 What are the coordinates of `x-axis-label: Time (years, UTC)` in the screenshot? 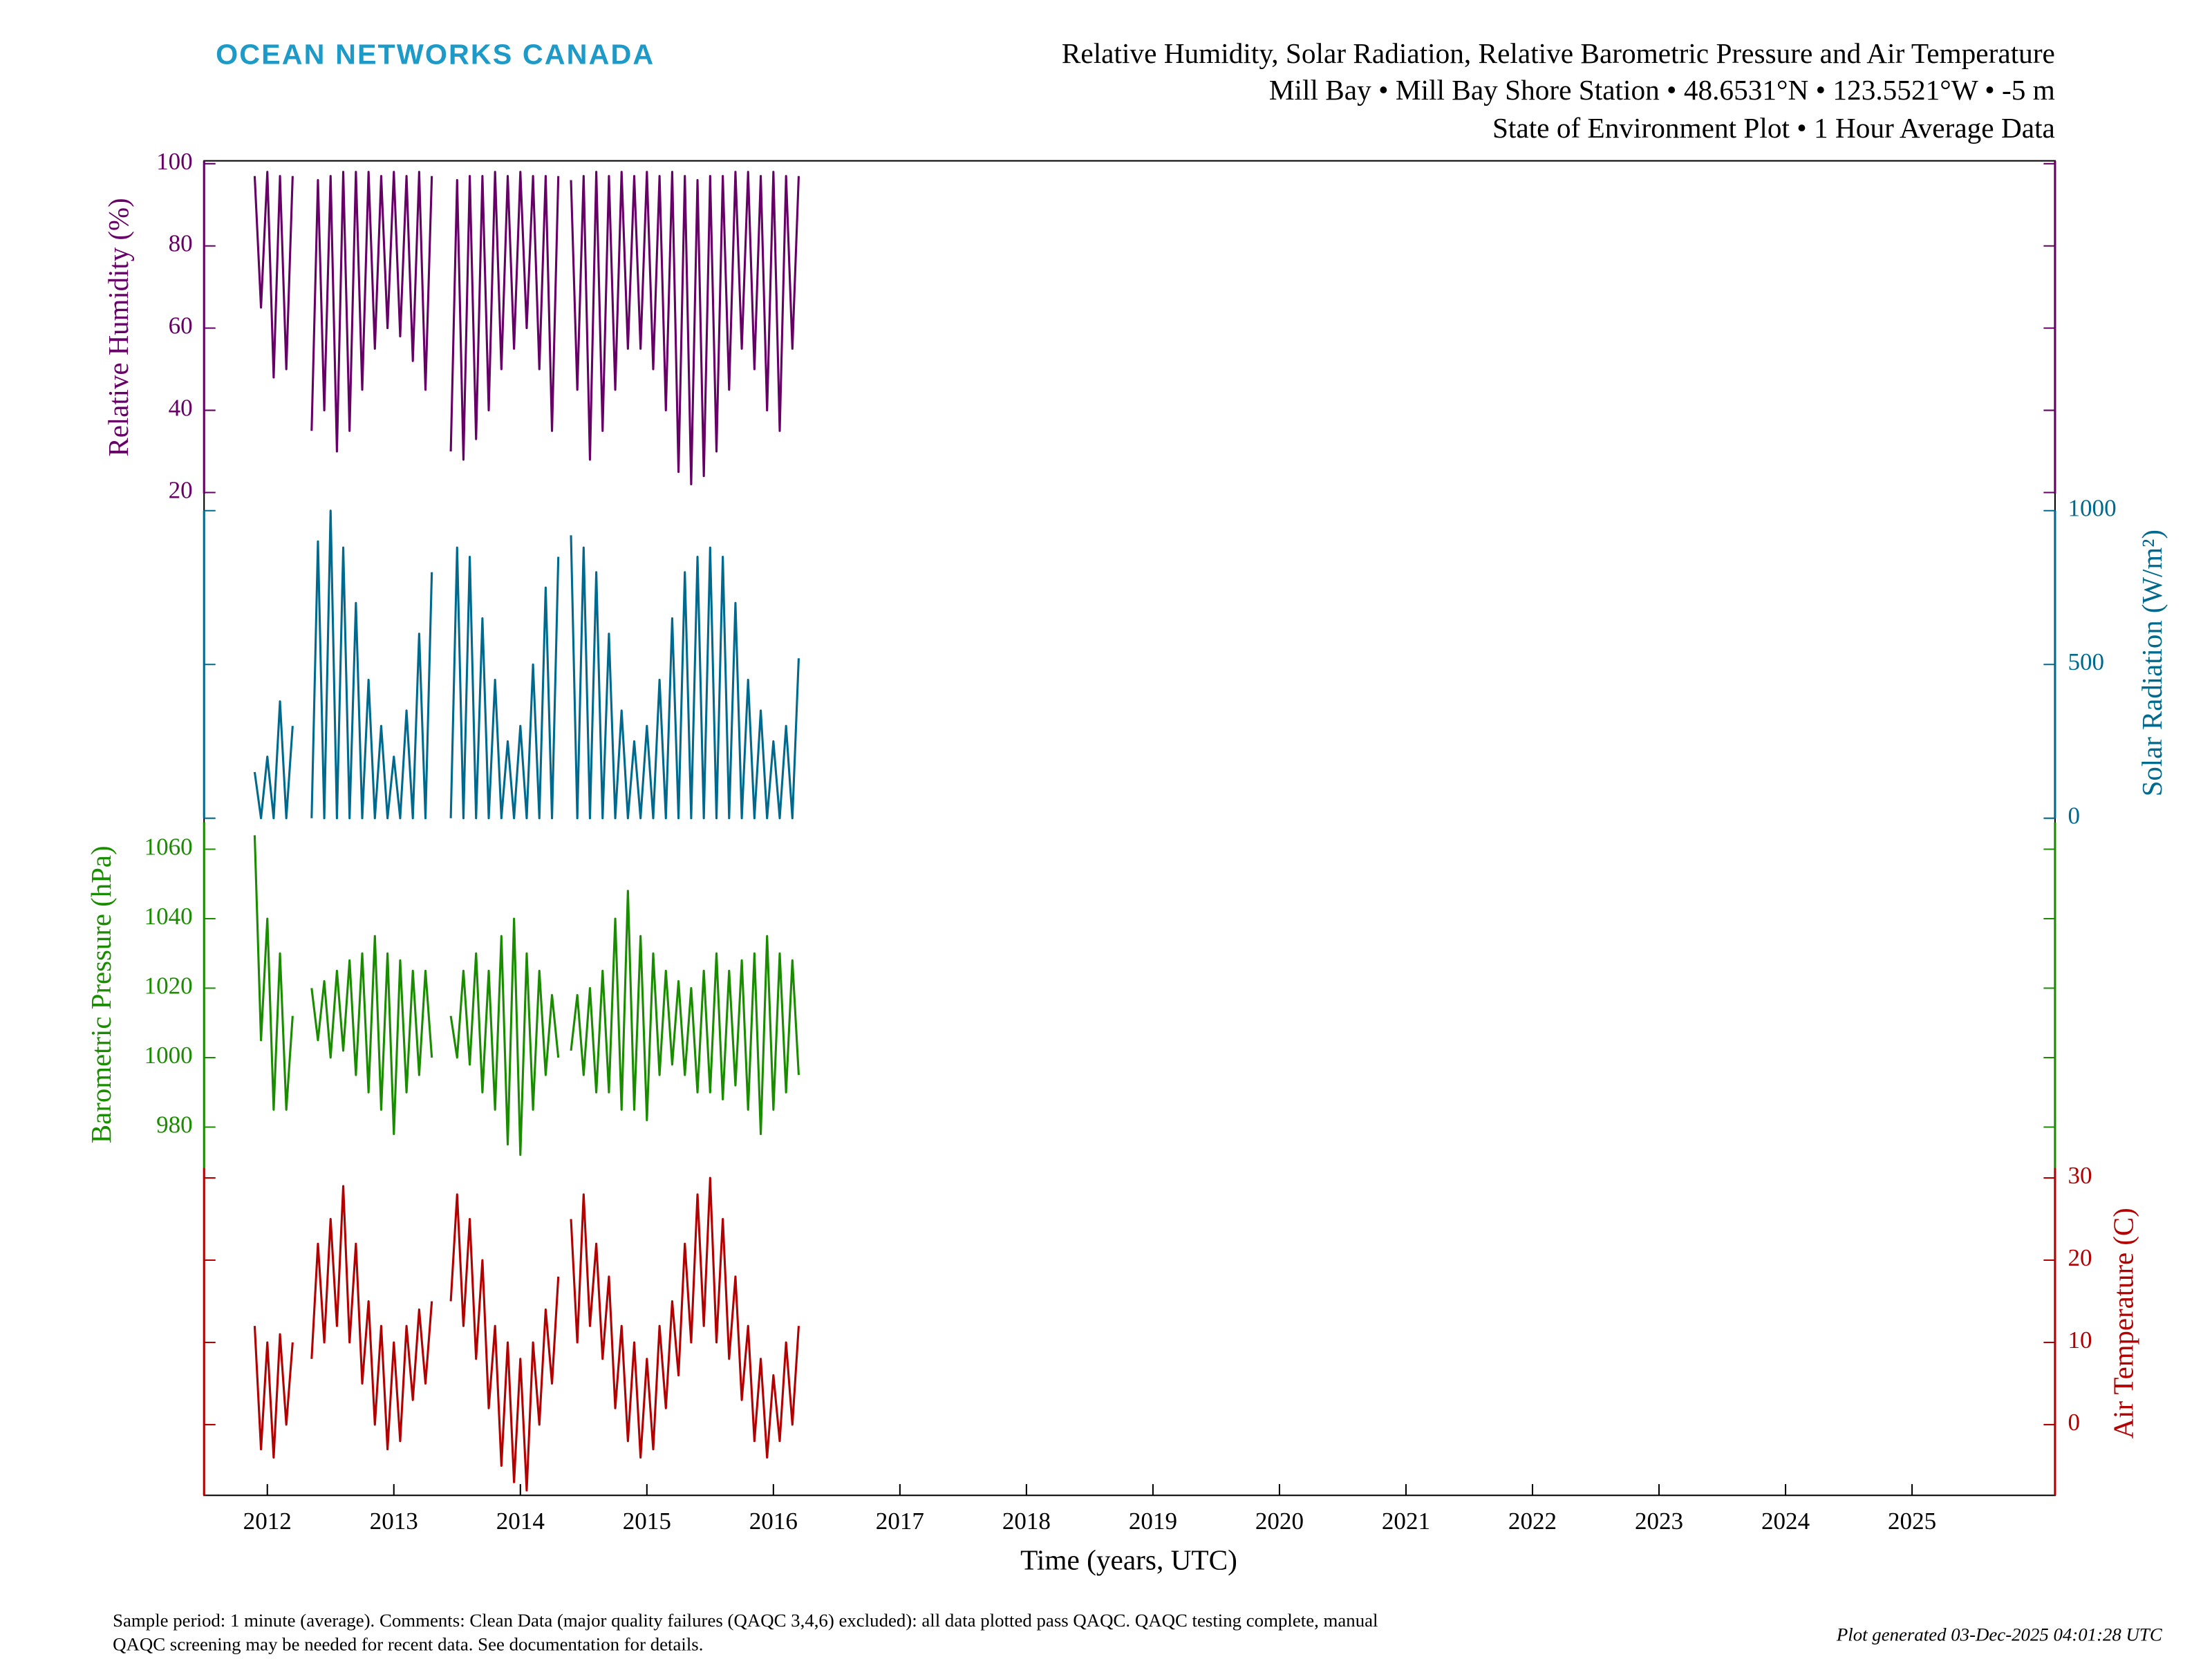 It's located at (1128, 1560).